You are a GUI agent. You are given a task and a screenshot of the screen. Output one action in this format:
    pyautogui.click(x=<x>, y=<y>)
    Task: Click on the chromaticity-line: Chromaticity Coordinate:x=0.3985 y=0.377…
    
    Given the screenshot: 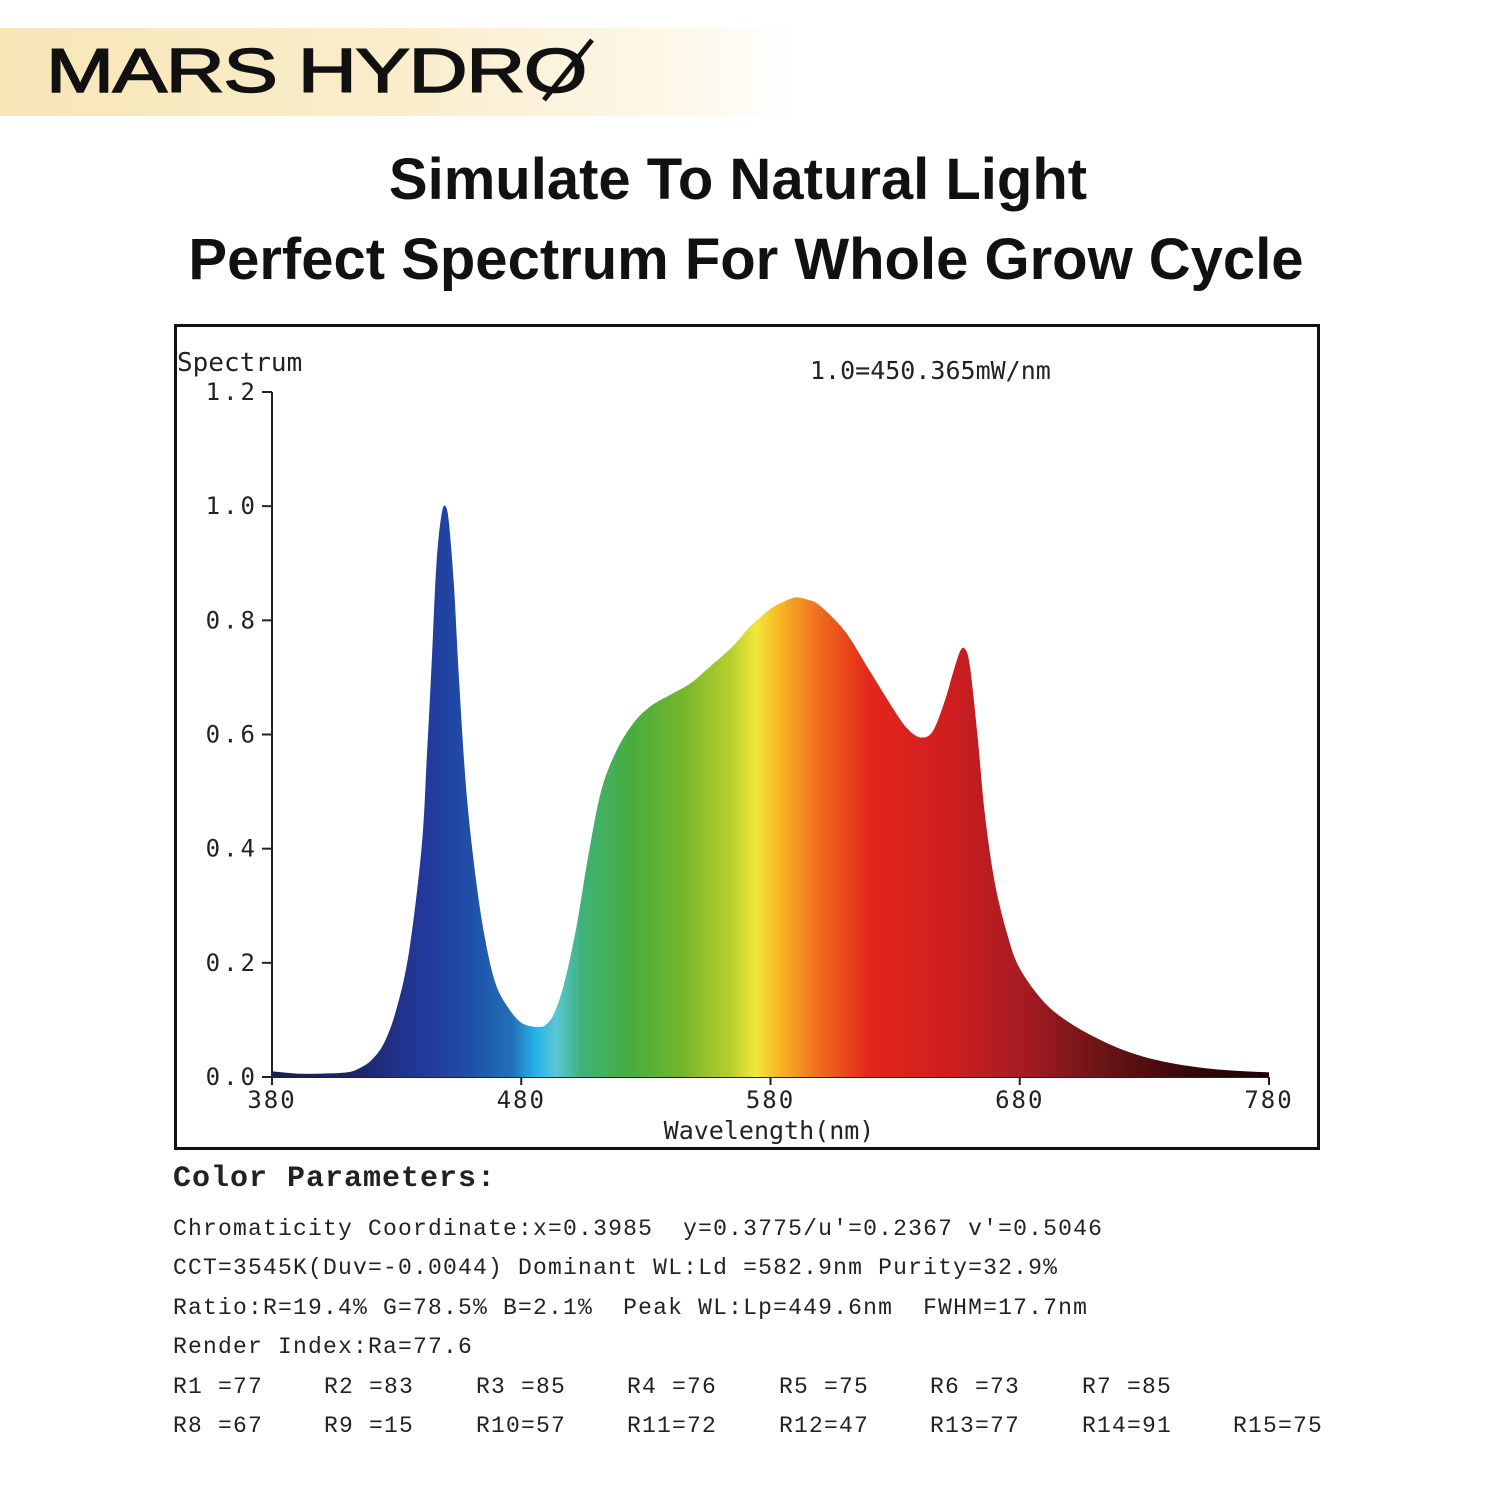 What is the action you would take?
    pyautogui.click(x=638, y=1229)
    